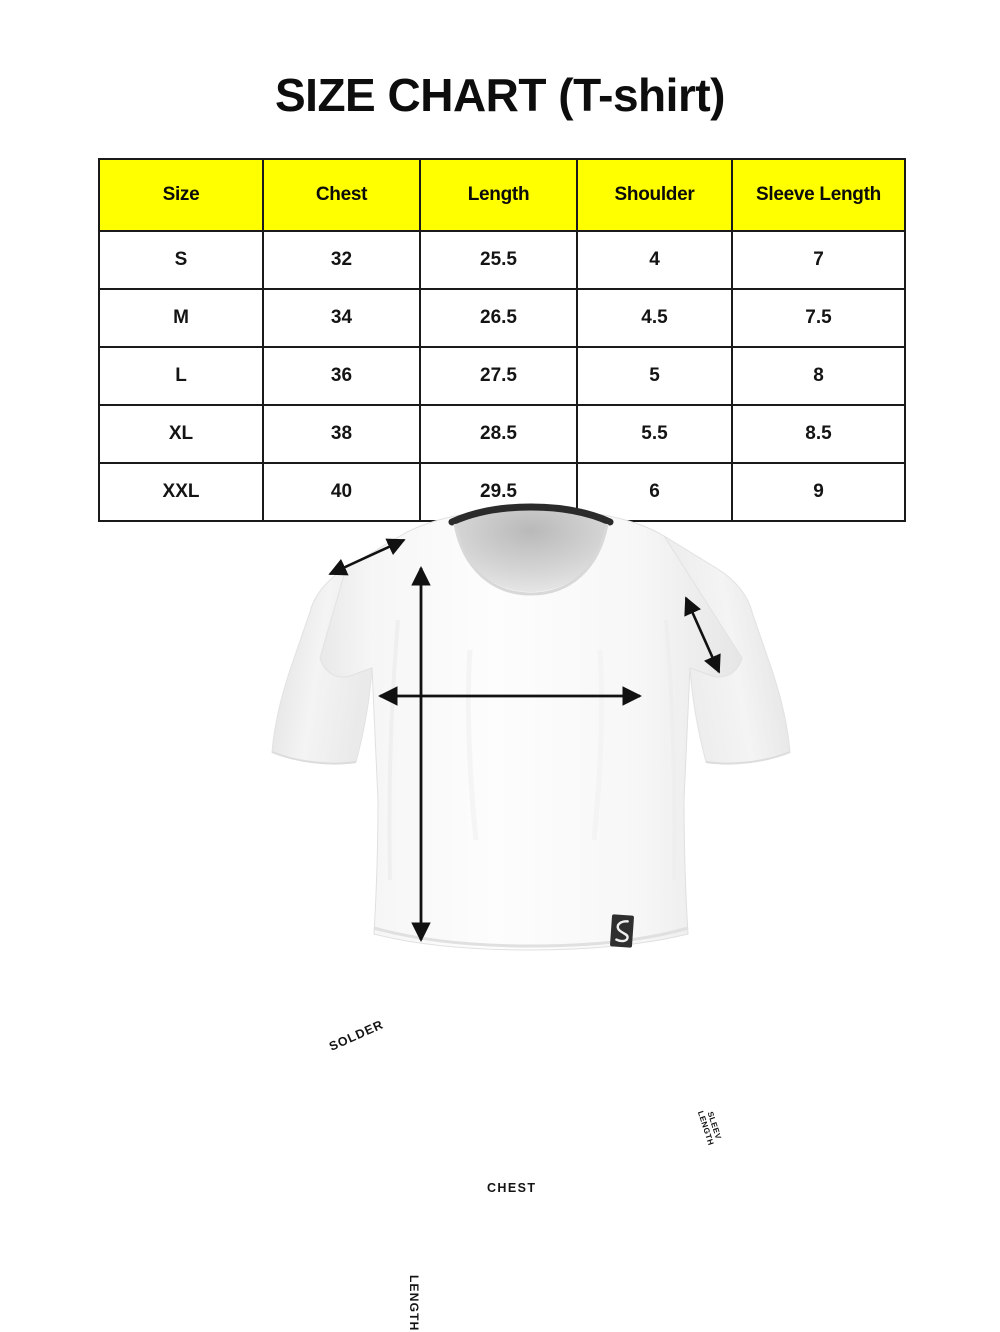  What do you see at coordinates (818, 434) in the screenshot?
I see `cell-sleeve: 8.5` at bounding box center [818, 434].